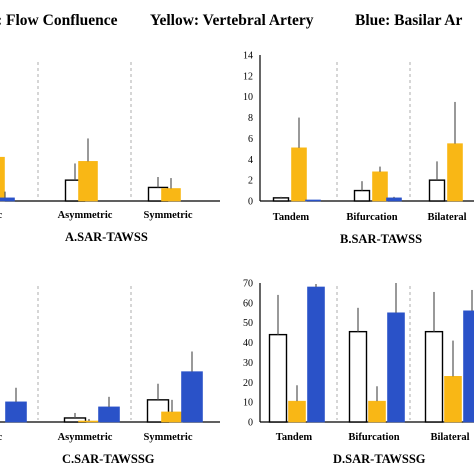 This screenshot has width=474, height=474. What do you see at coordinates (248, 323) in the screenshot?
I see `y-tick-label-d-5: 50` at bounding box center [248, 323].